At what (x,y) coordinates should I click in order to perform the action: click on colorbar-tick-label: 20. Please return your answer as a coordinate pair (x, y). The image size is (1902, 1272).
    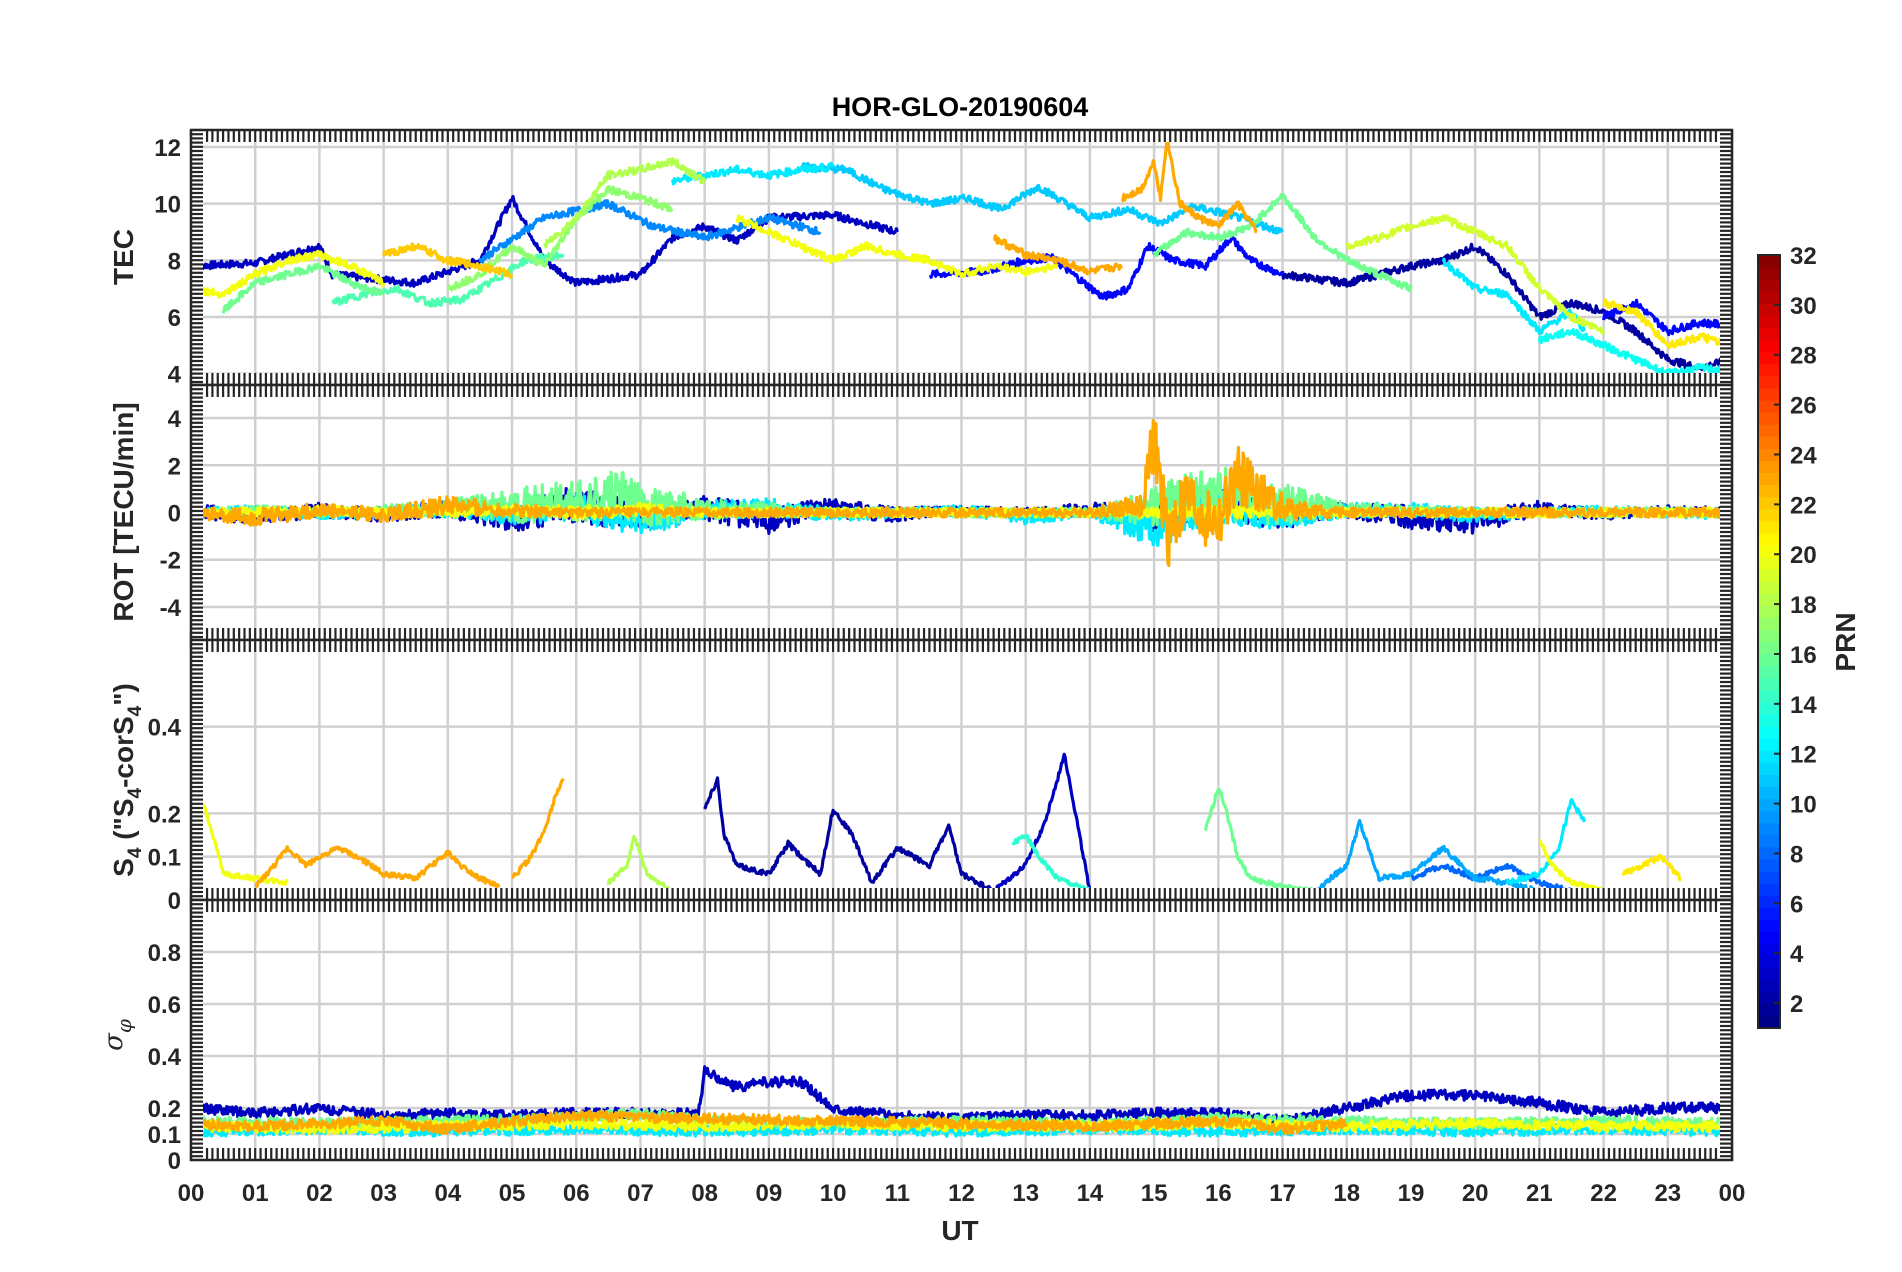
    Looking at the image, I should click on (1803, 555).